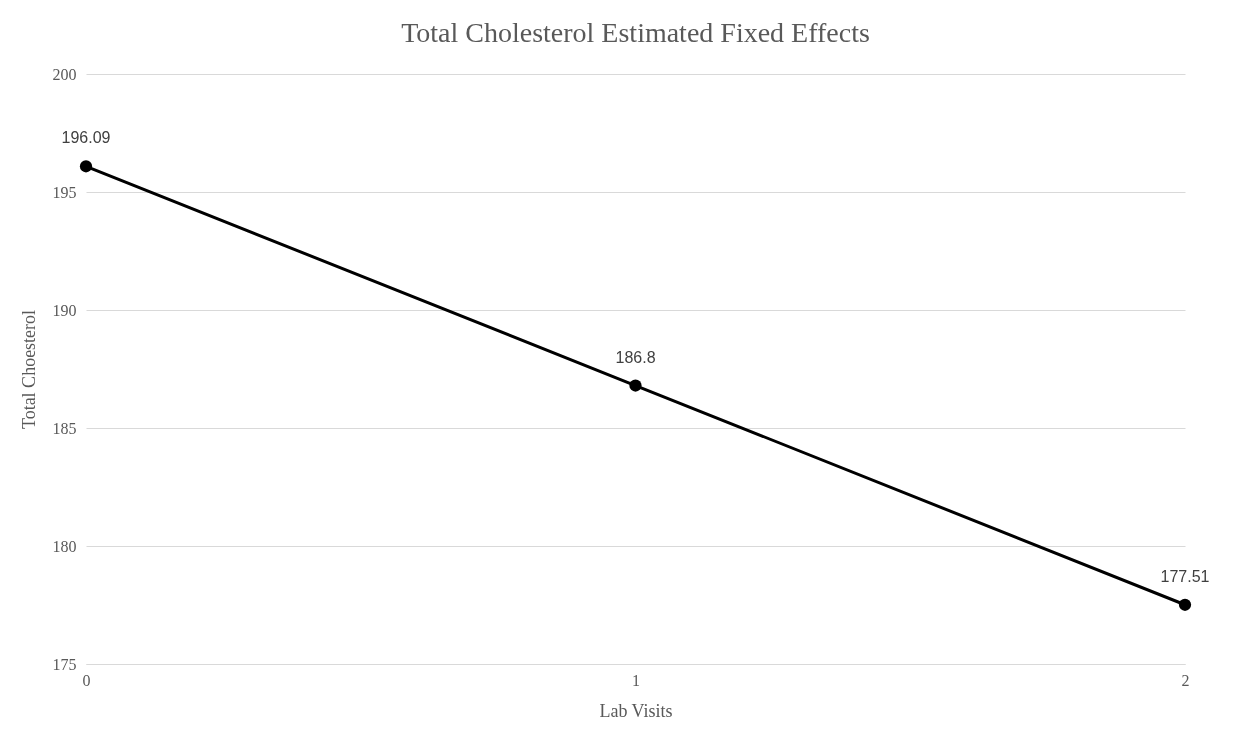 The image size is (1252, 740). I want to click on y-tick-label: 200, so click(64, 74).